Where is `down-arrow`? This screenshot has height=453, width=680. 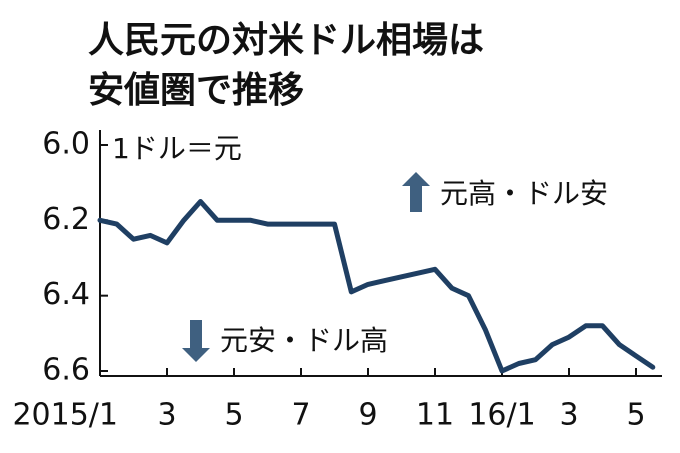 down-arrow is located at coordinates (196, 341).